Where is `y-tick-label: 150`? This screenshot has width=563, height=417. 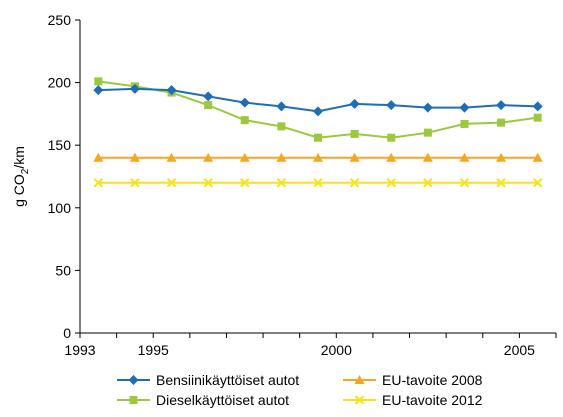 y-tick-label: 150 is located at coordinates (60, 145).